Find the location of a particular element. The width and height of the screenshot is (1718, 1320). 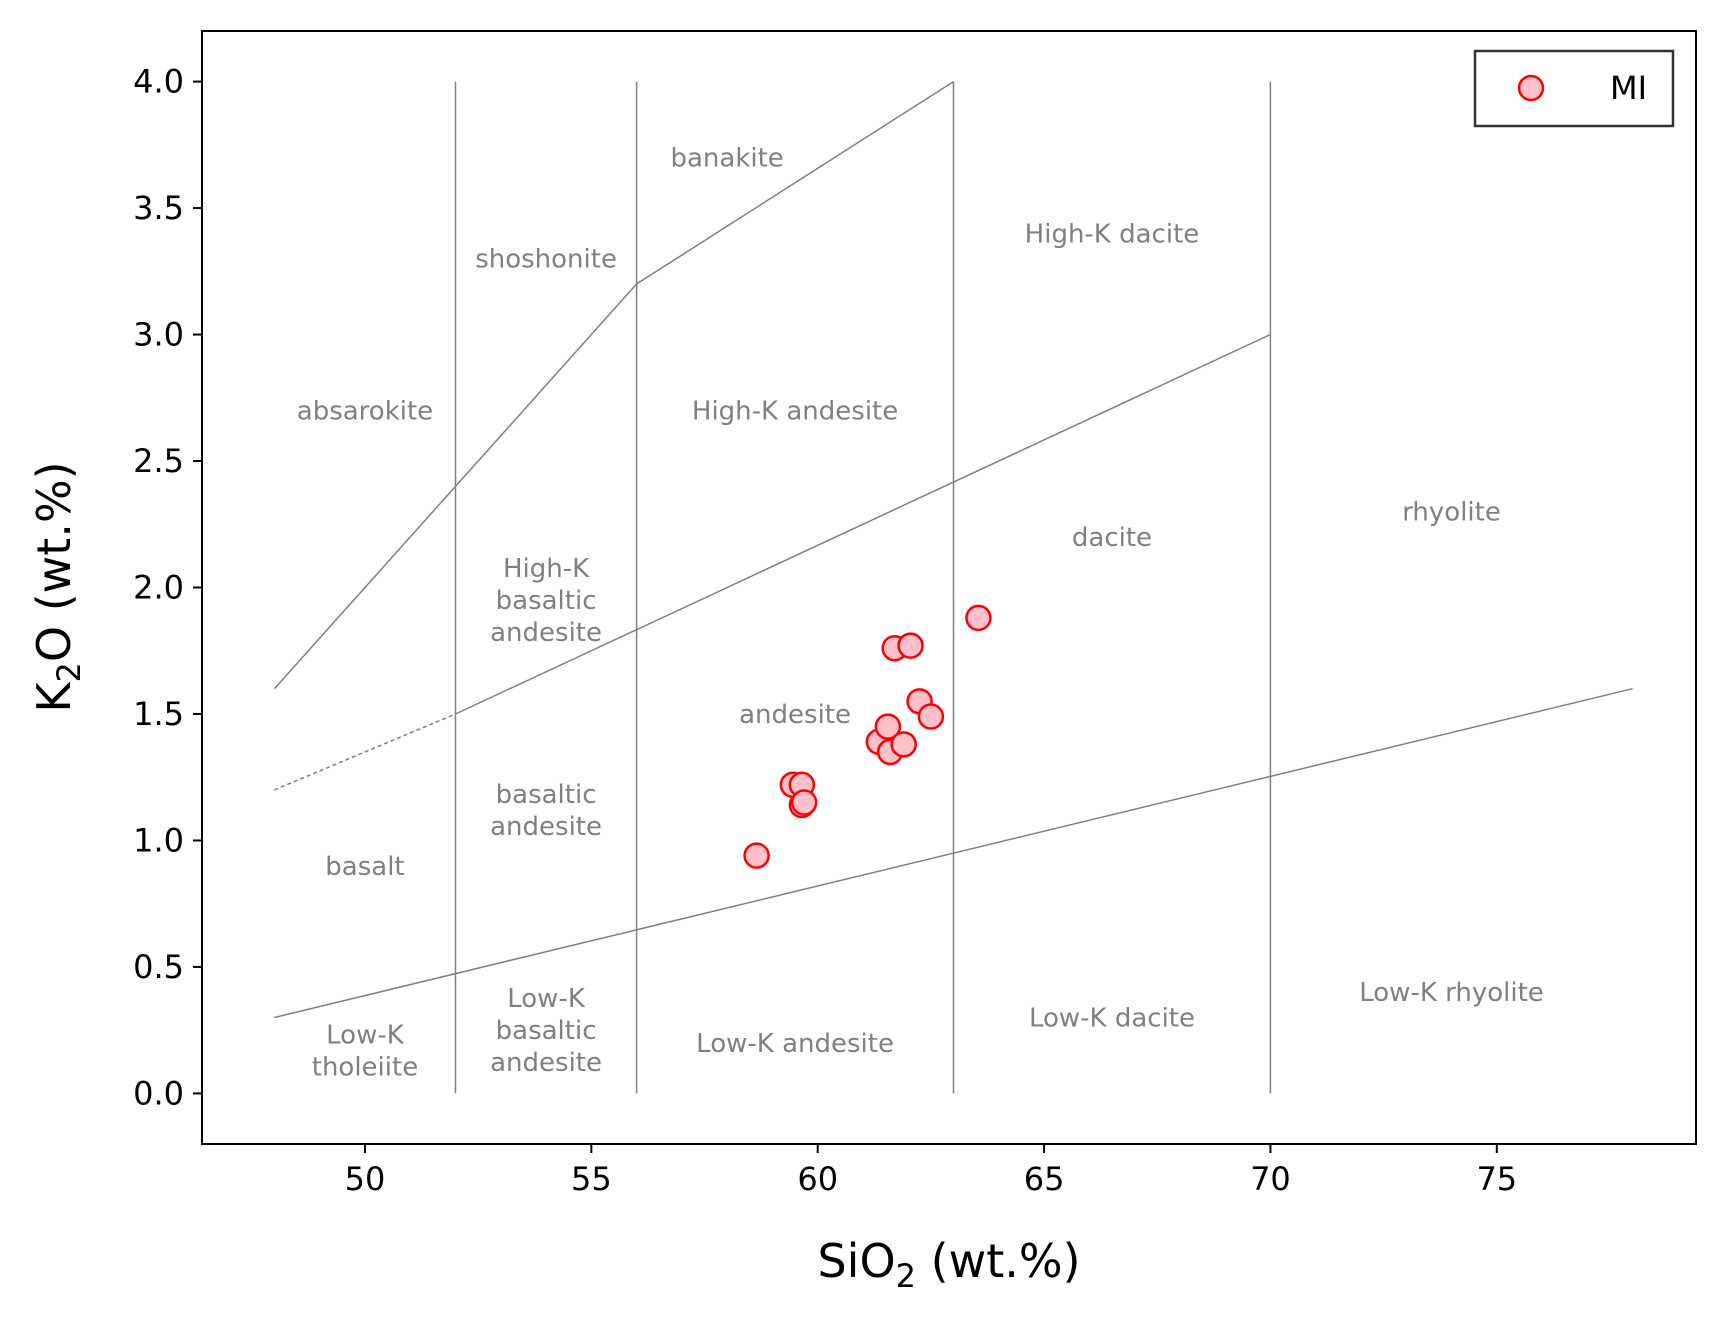

y-tick-label-7: 3.5 is located at coordinates (158, 208).